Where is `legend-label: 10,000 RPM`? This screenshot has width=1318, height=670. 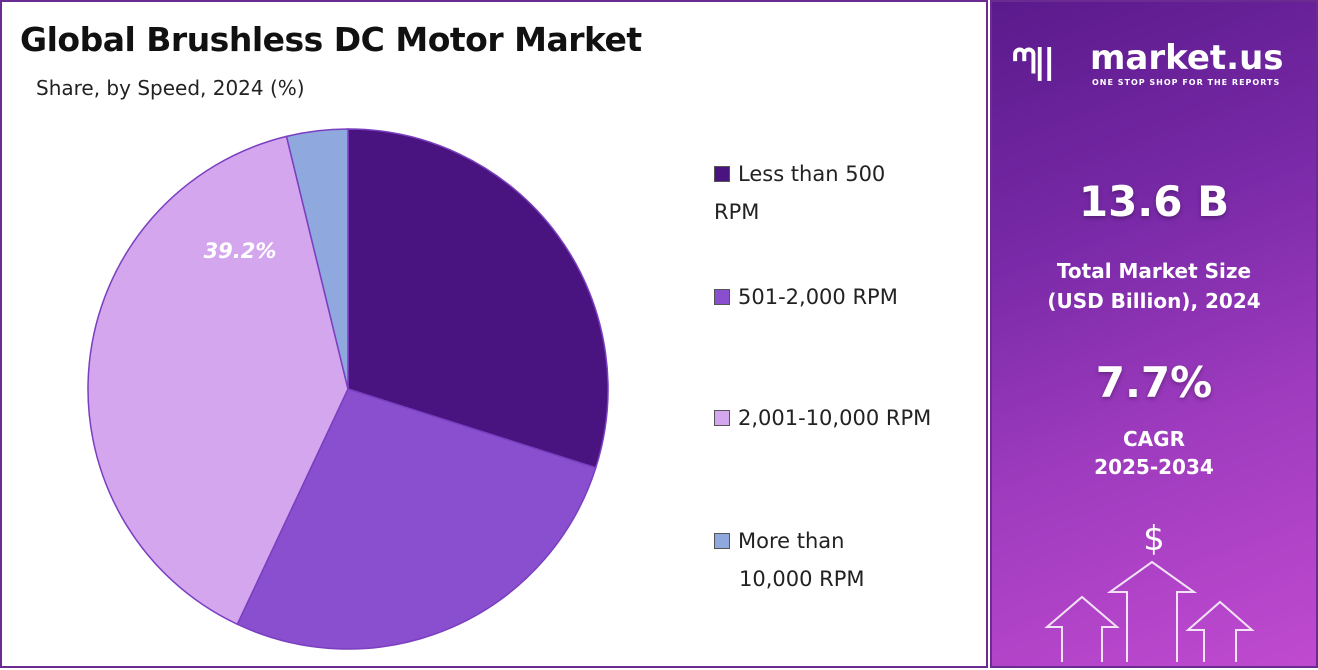 legend-label: 10,000 RPM is located at coordinates (802, 579).